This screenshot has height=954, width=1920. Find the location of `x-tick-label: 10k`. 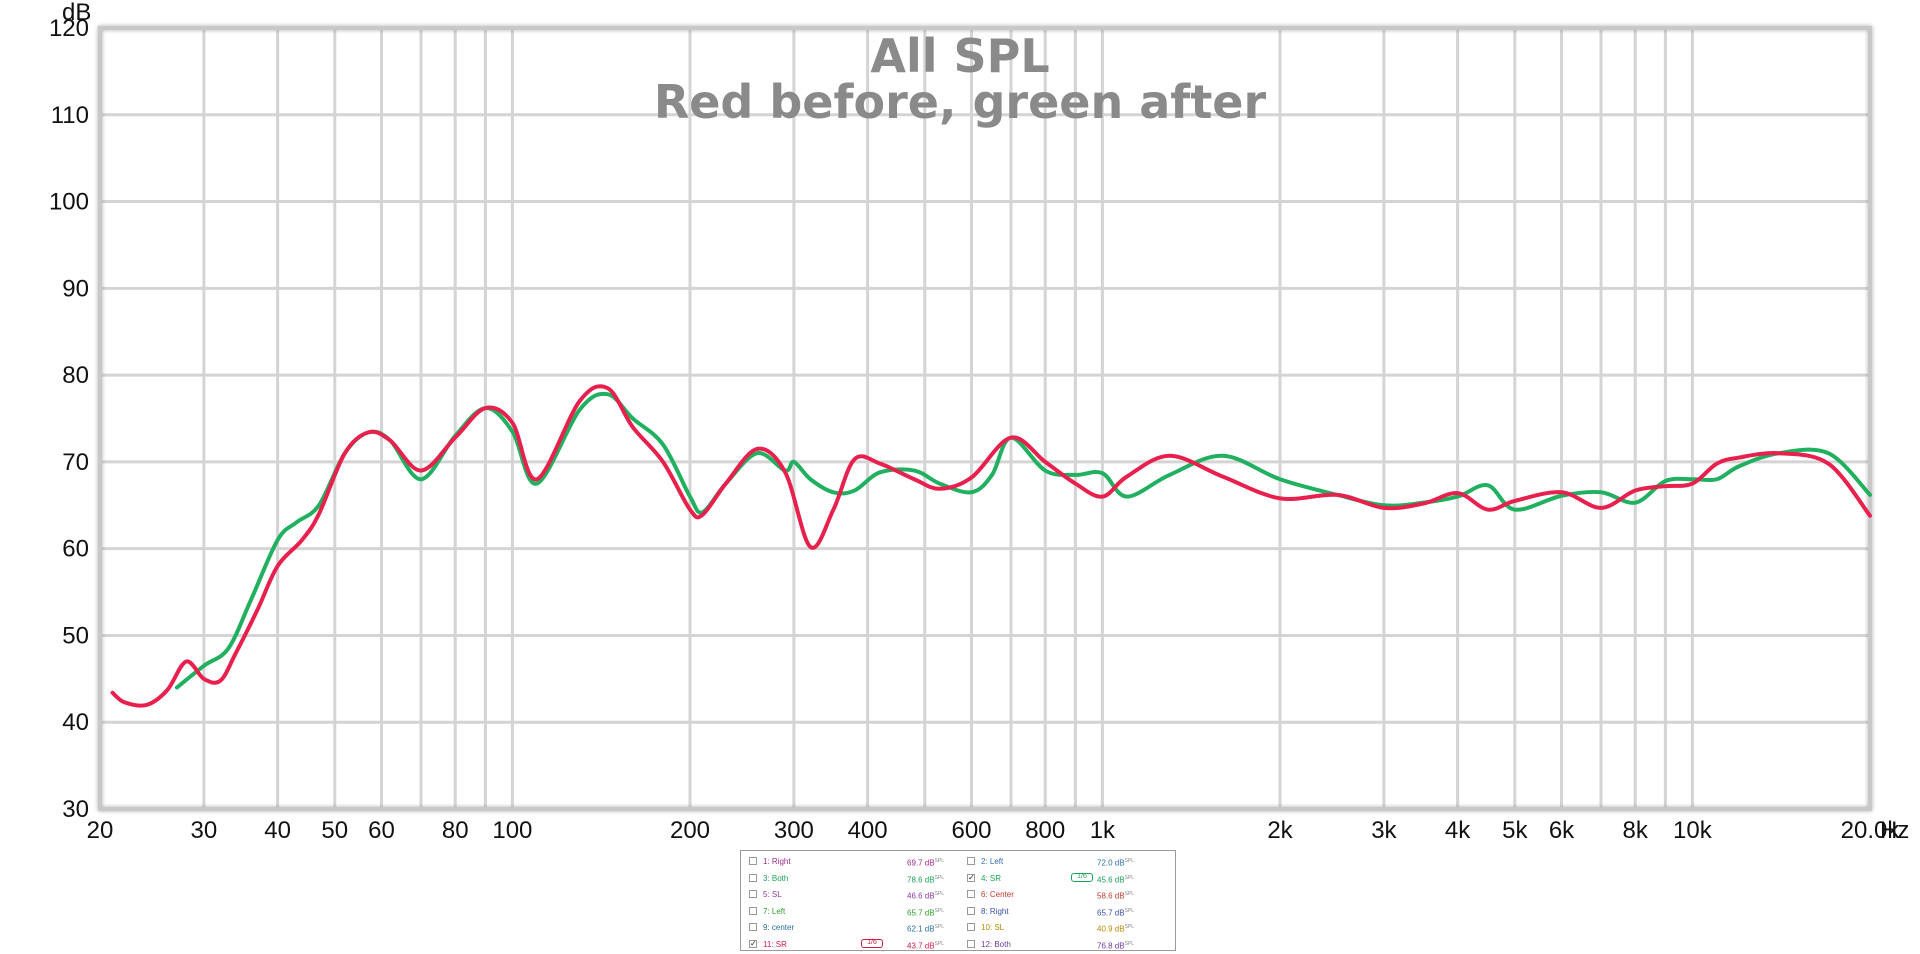

x-tick-label: 10k is located at coordinates (1693, 830).